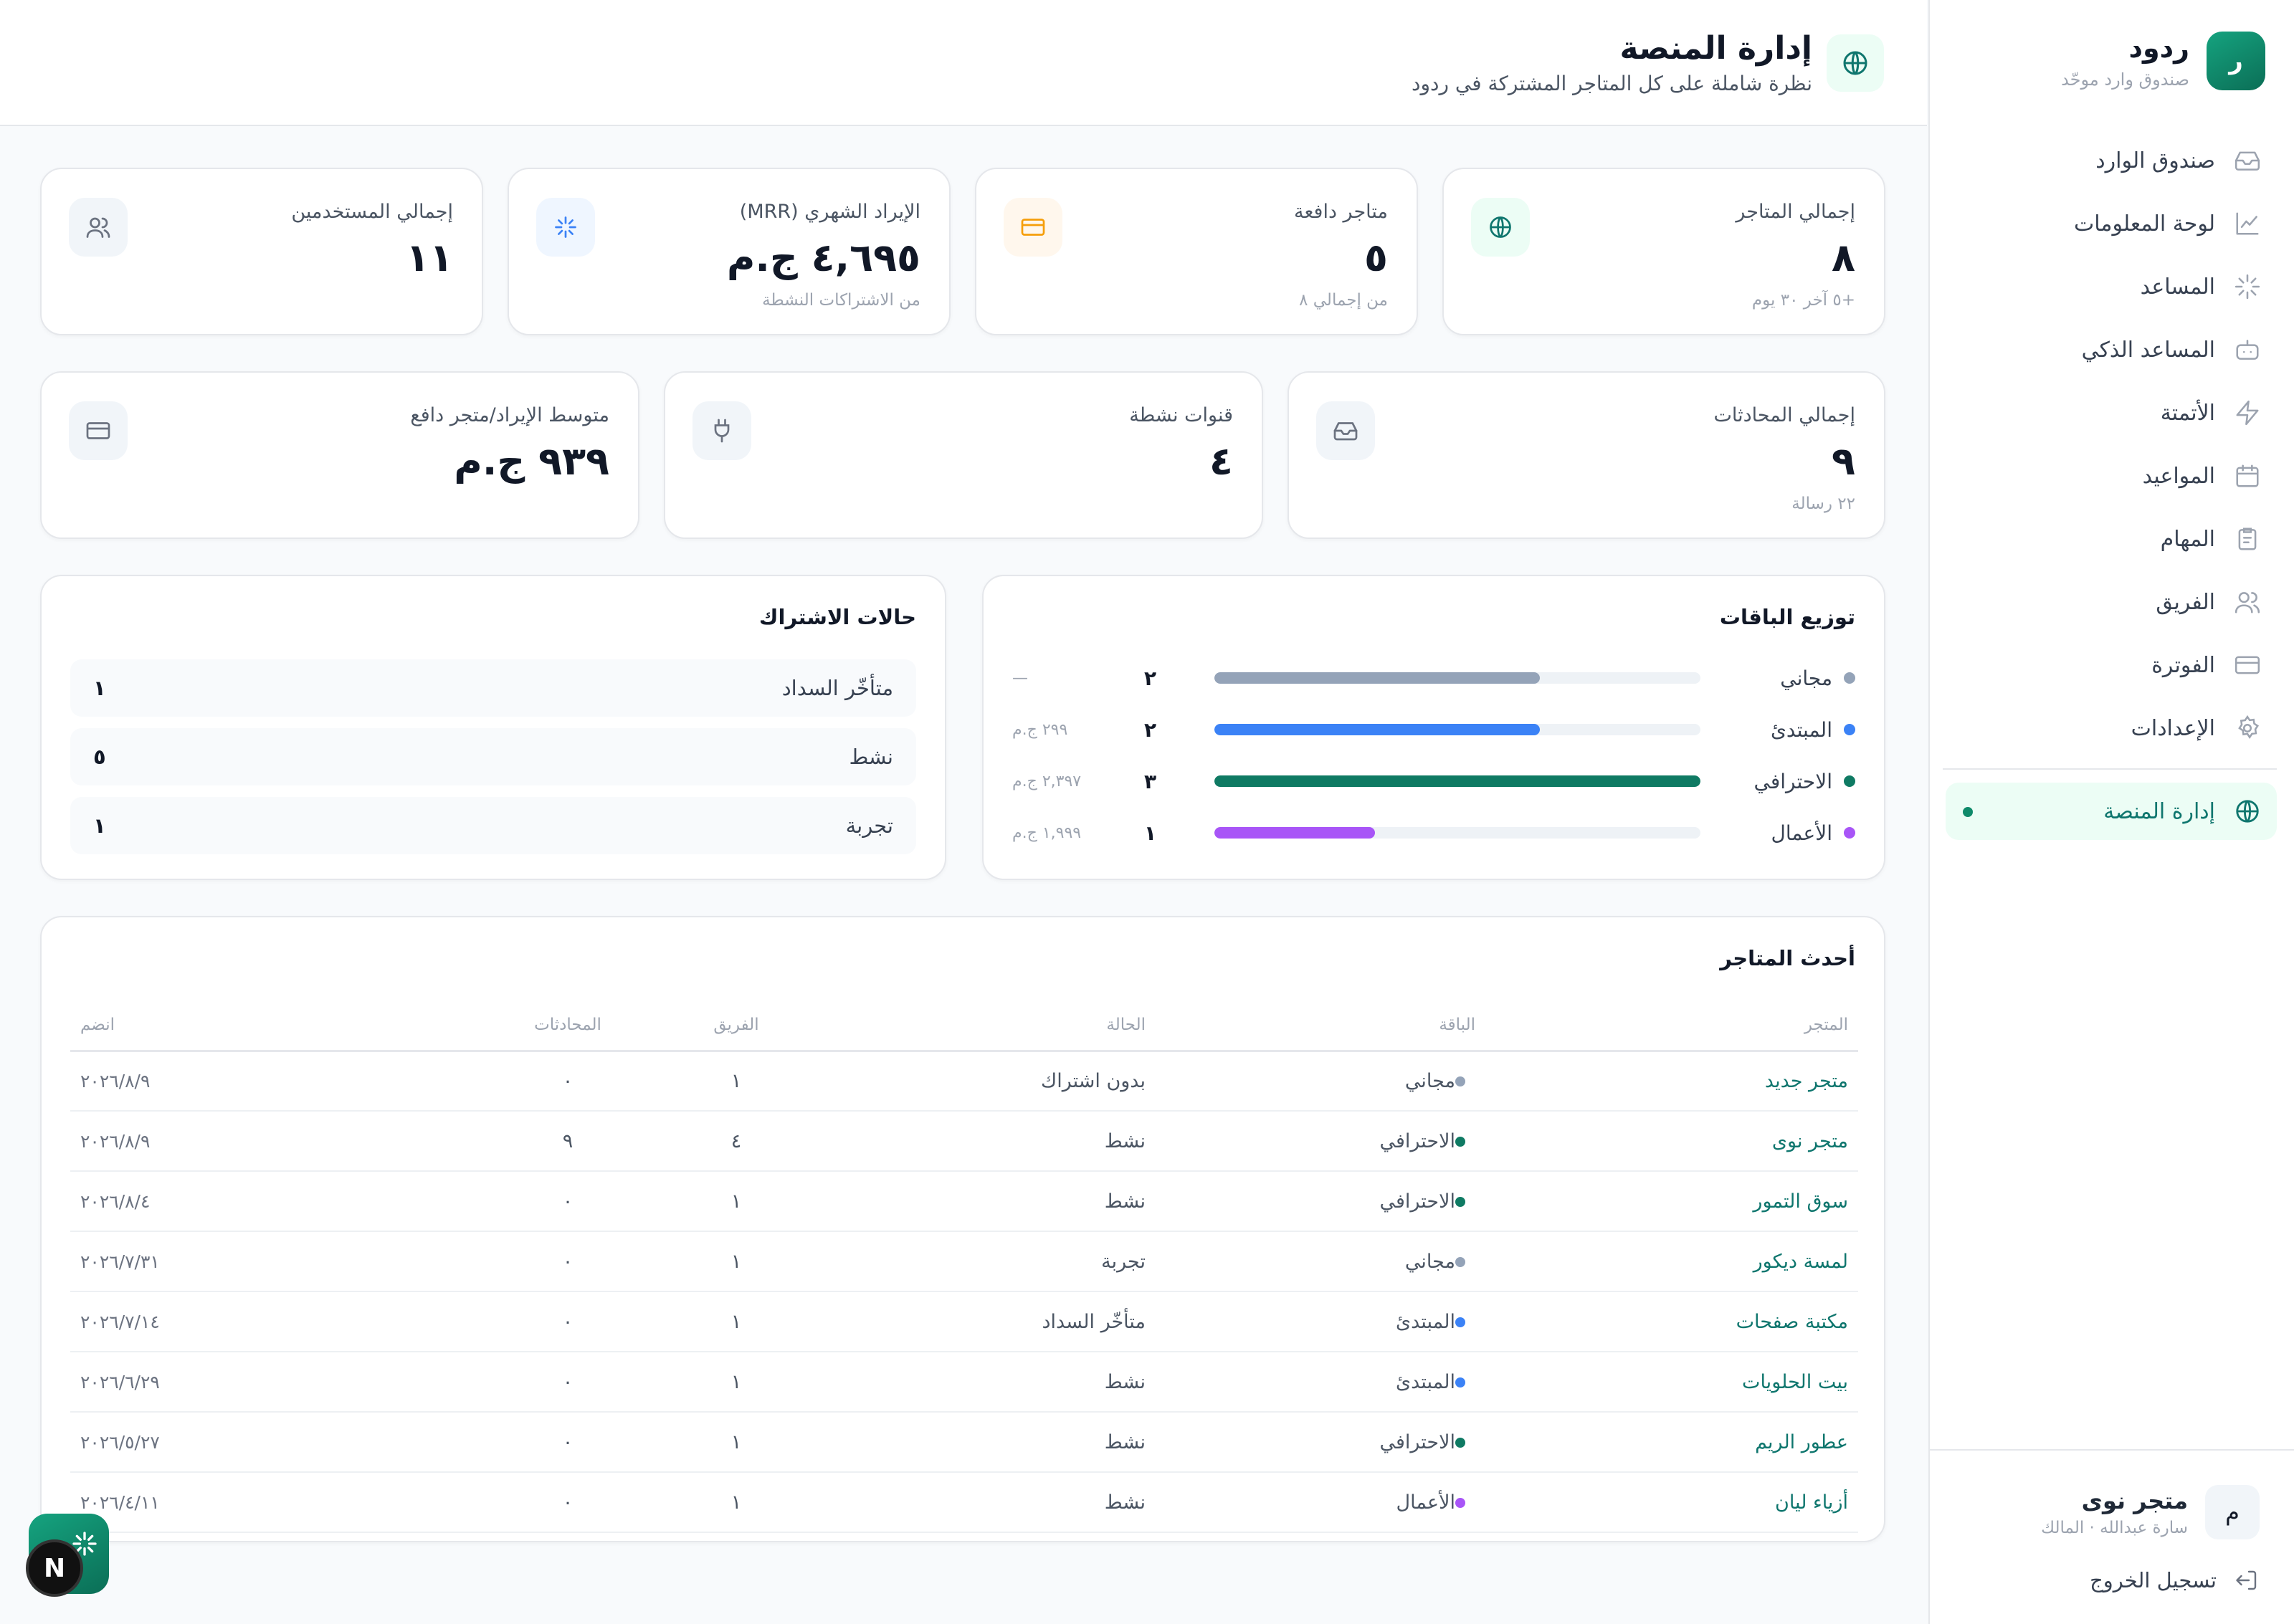 The image size is (2294, 1624). Describe the element at coordinates (1806, 678) in the screenshot. I see `plan-label: مجاني` at that location.